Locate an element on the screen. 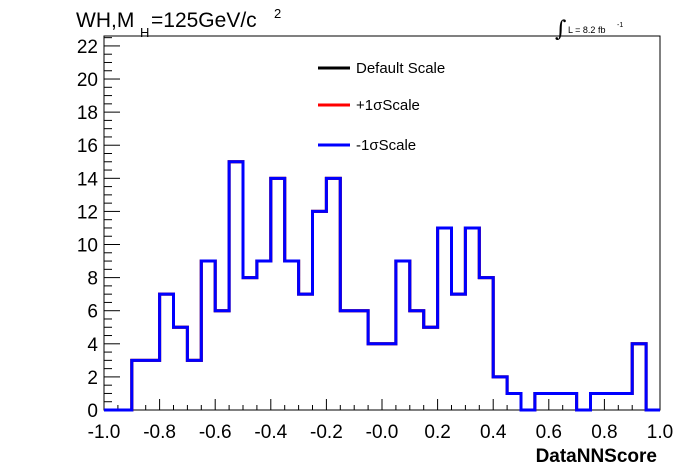 Image resolution: width=696 pixels, height=472 pixels. x-tick-label: -1.0 is located at coordinates (104, 432).